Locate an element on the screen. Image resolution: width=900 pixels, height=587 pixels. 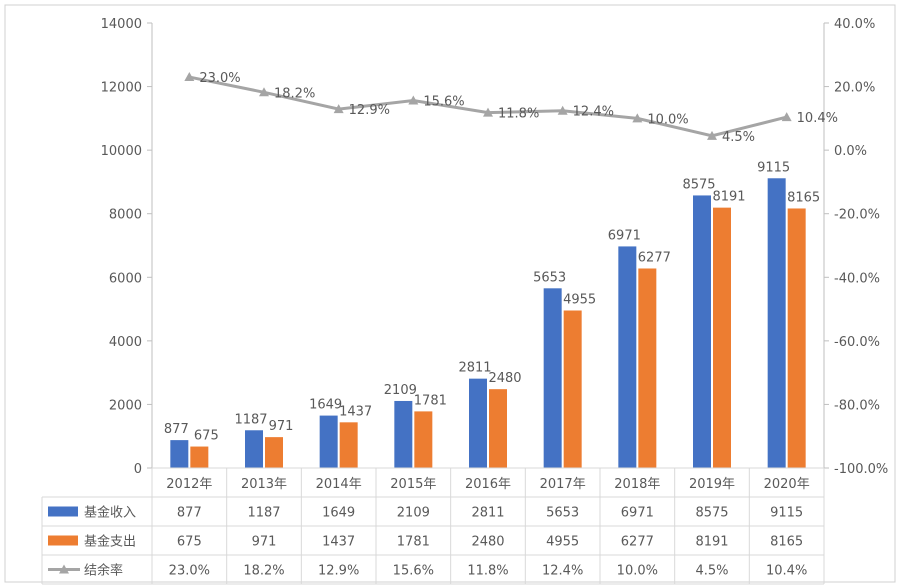
category-label: 2012年 is located at coordinates (189, 484).